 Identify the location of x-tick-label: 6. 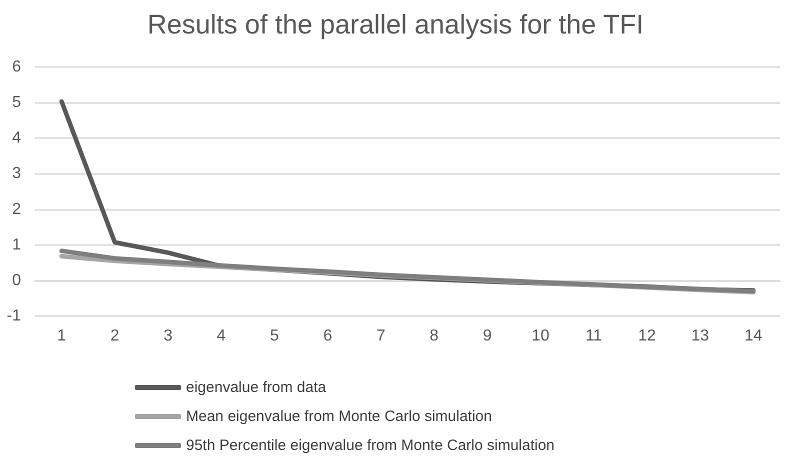
(327, 336).